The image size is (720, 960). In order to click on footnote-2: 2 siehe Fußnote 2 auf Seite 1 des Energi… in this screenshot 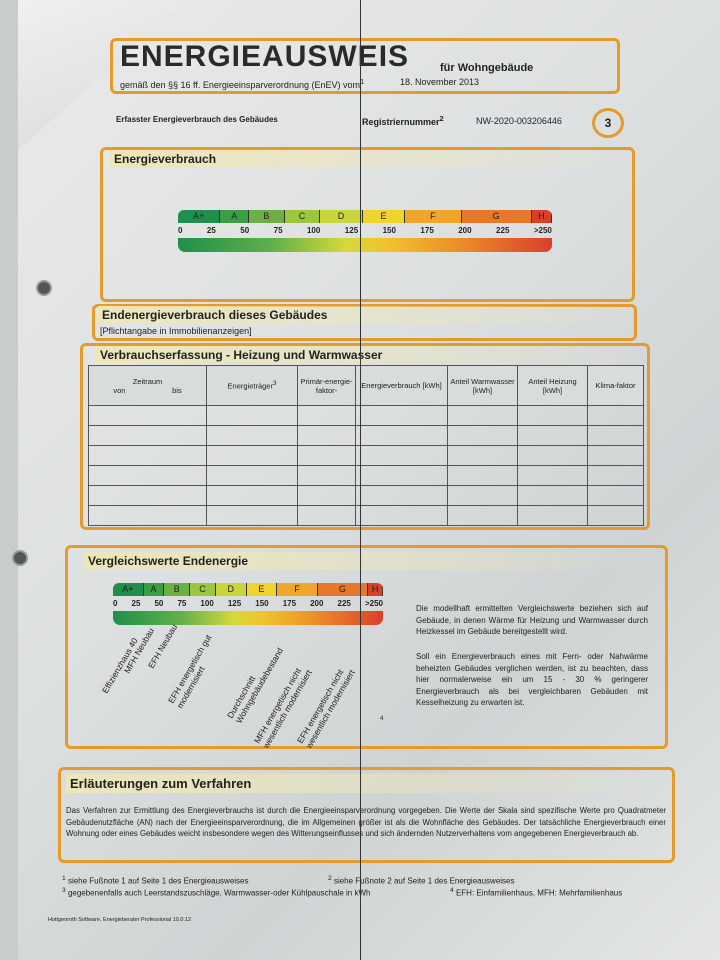, I will do `click(421, 880)`.